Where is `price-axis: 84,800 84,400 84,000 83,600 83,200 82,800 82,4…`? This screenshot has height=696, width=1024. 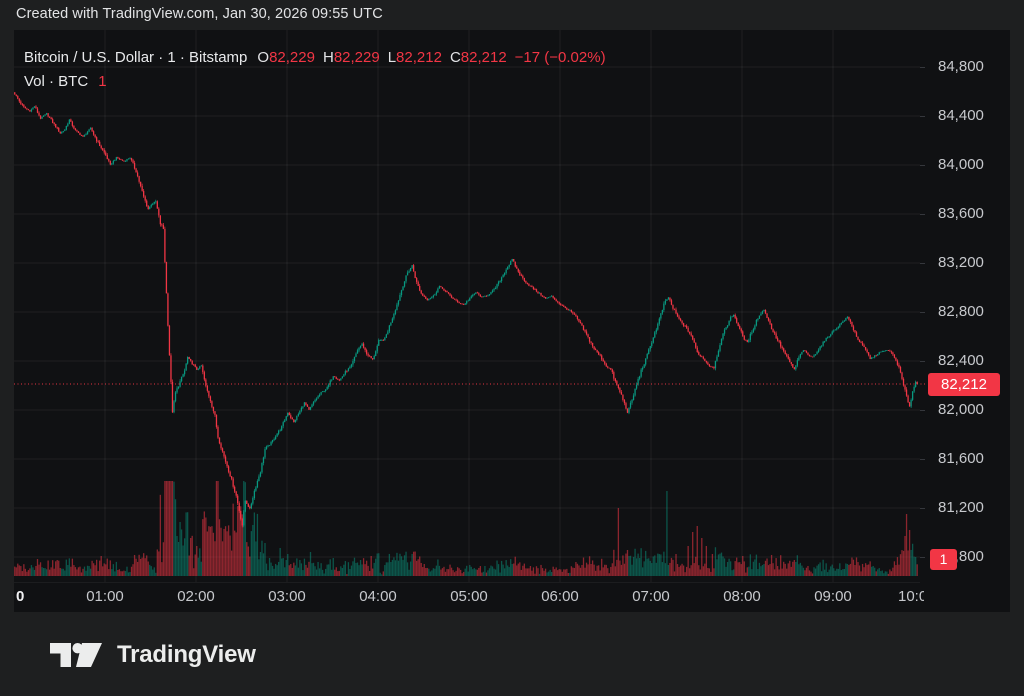 price-axis: 84,800 84,400 84,000 83,600 83,200 82,800 82,4… is located at coordinates (965, 321).